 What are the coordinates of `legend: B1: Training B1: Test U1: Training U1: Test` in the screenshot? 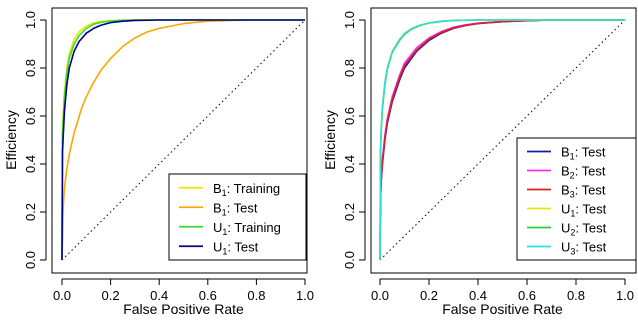 It's located at (237, 217).